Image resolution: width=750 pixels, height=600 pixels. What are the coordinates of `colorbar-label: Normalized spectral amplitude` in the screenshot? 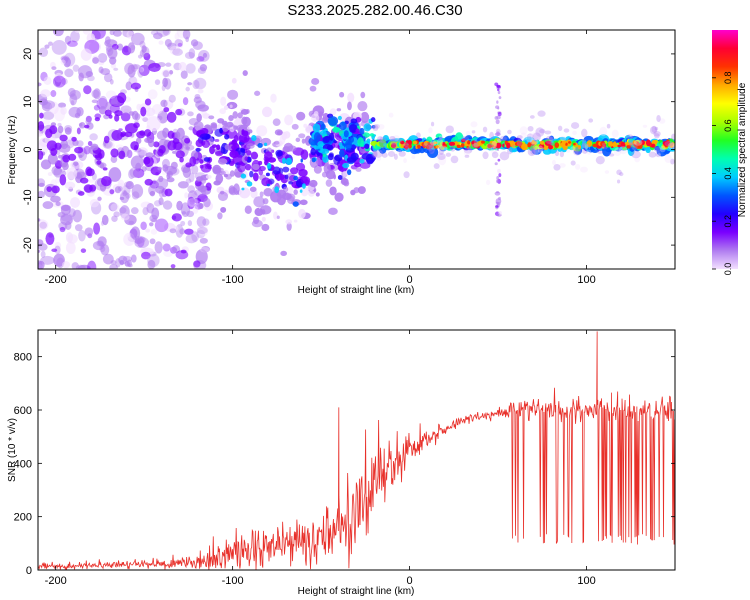 It's located at (742, 149).